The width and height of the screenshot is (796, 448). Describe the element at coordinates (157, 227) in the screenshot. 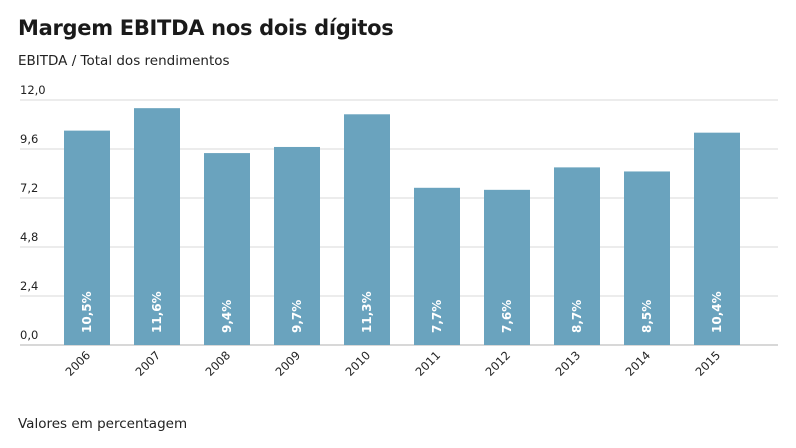

I see `bar-2007` at that location.